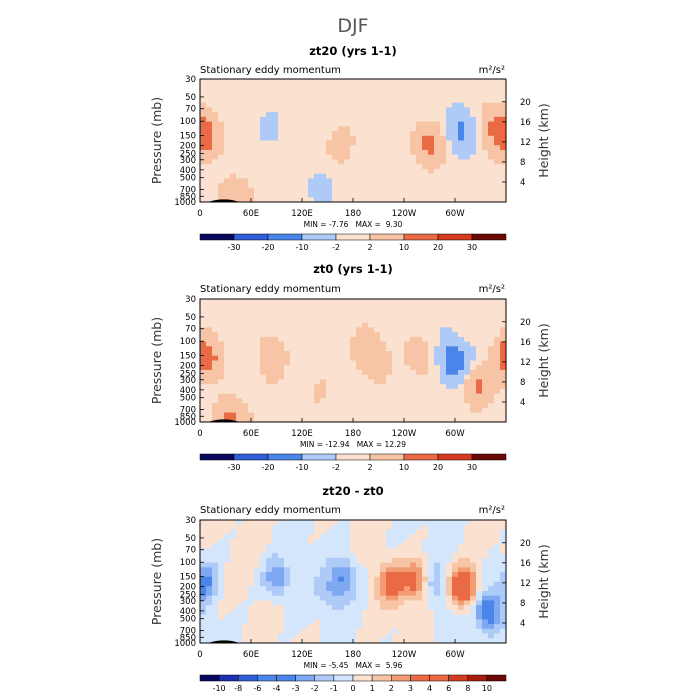 The height and width of the screenshot is (700, 700). What do you see at coordinates (455, 214) in the screenshot?
I see `x-tick-label: 60W` at bounding box center [455, 214].